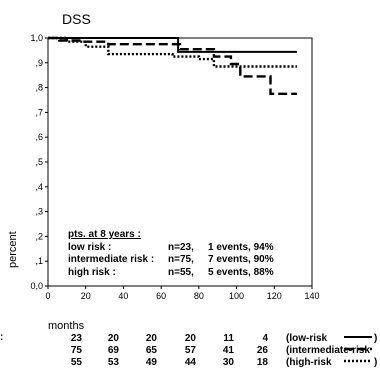  What do you see at coordinates (39, 187) in the screenshot?
I see `y-tick-label: ,4` at bounding box center [39, 187].